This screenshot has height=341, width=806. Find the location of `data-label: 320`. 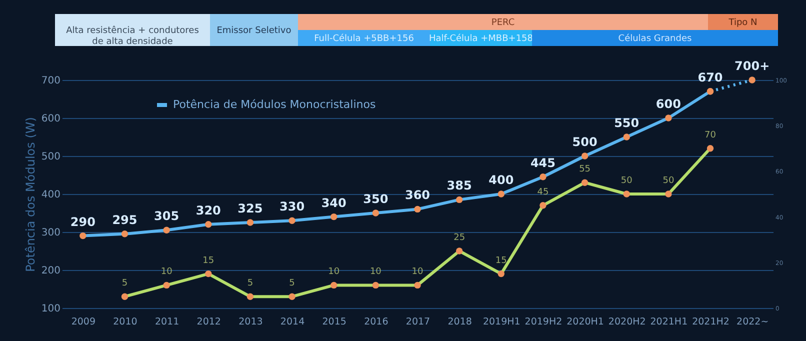

data-label: 320 is located at coordinates (208, 210).